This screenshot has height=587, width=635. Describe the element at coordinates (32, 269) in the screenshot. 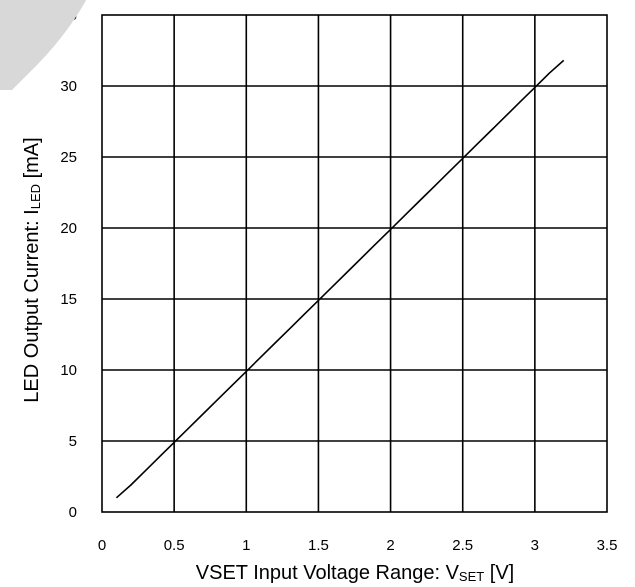

I see `y-axis-title: LED Output Current: ILED [mA]` at that location.